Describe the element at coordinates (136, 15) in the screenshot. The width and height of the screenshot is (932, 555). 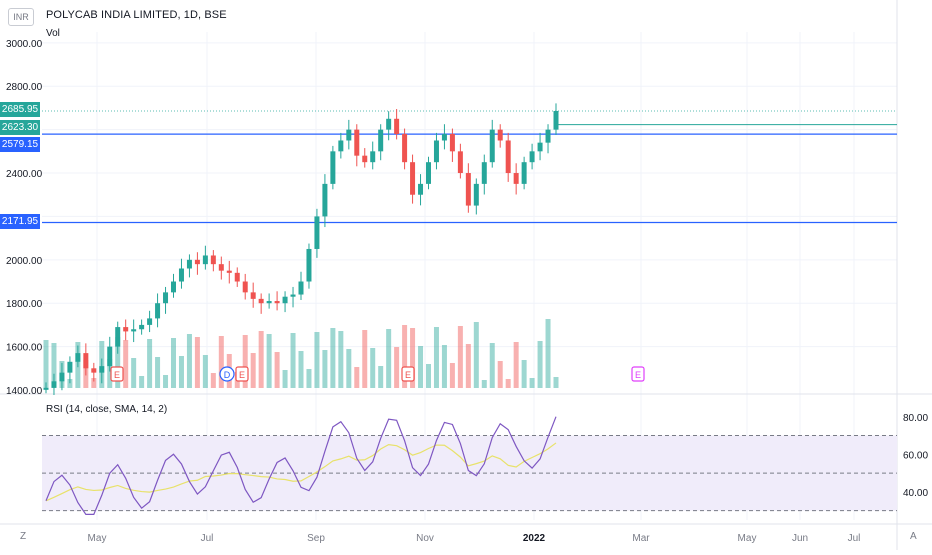
I see `symbol-title: POLYCAB INDIA LIMITED, 1D, BSE` at that location.